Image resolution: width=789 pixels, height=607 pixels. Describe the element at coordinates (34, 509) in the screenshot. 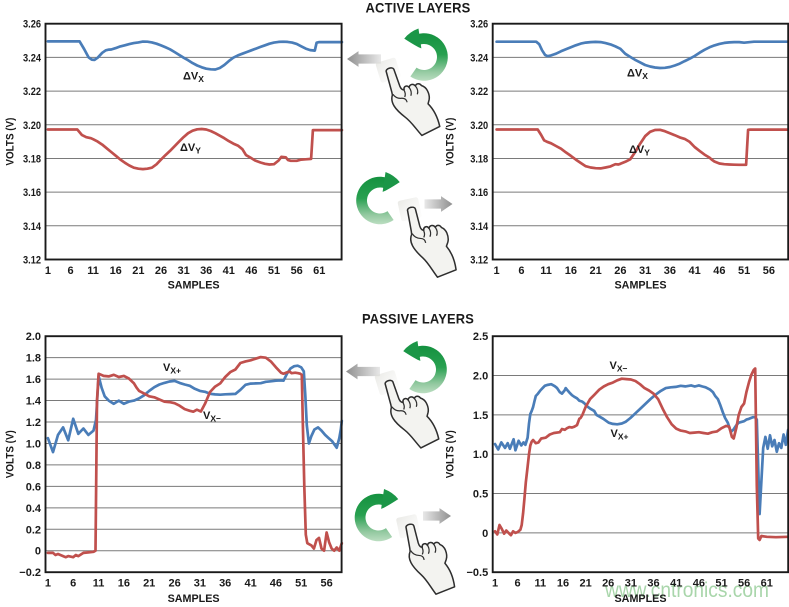

I see `svg-text: 0.4` at that location.